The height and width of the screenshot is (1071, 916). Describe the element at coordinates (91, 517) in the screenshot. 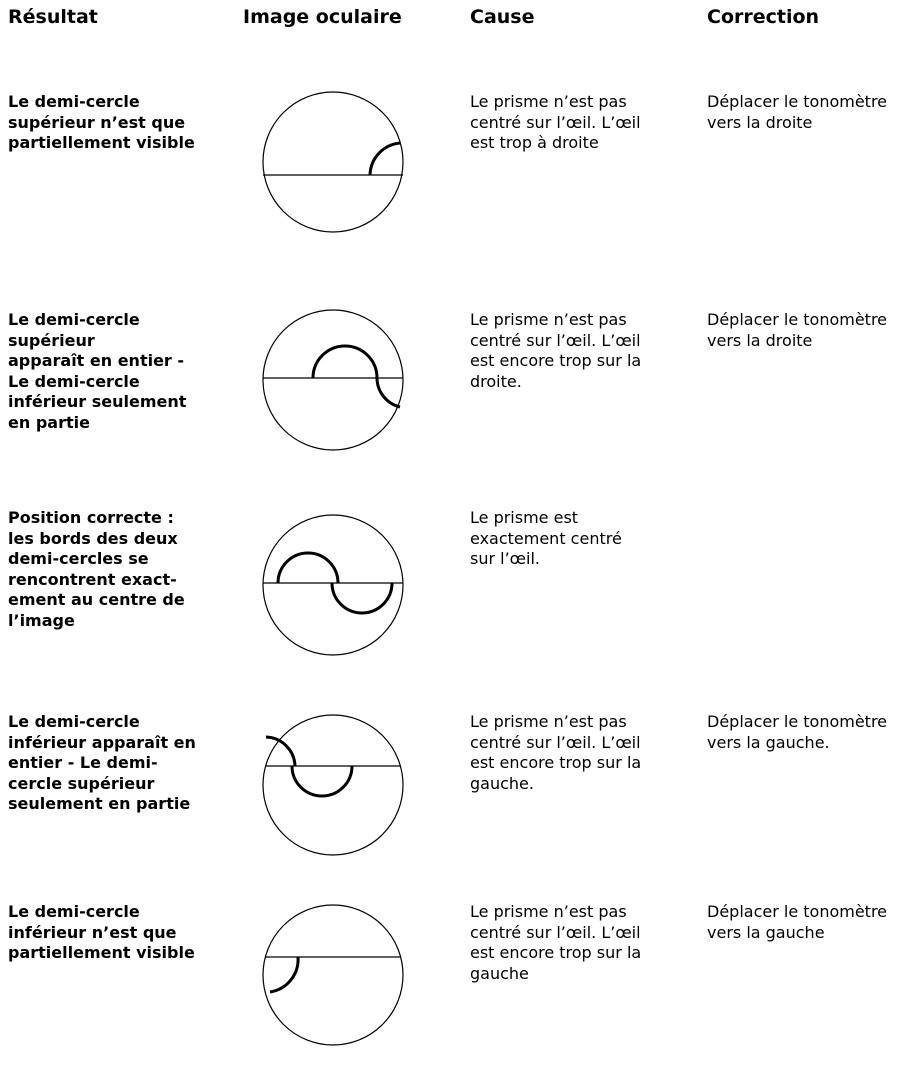

I see `text-line: Position correcte :` at that location.